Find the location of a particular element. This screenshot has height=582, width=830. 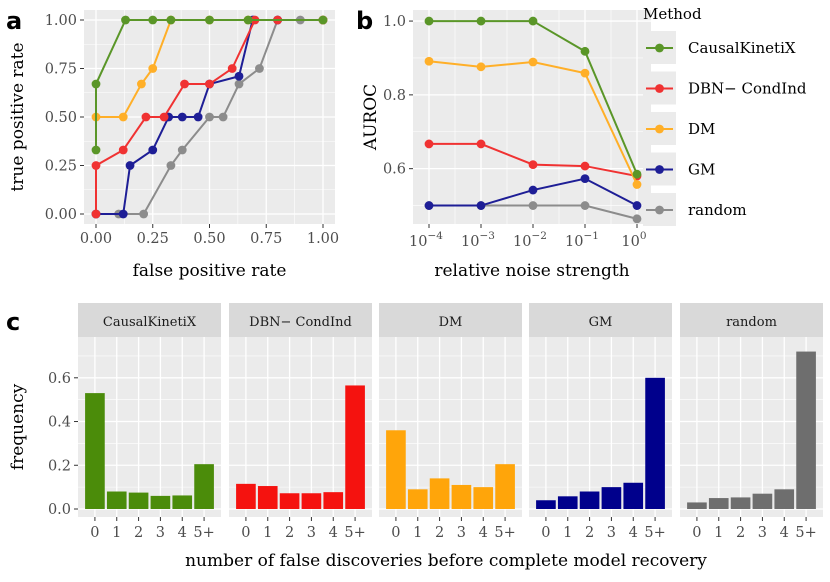

legend-label-dbn-condind: DBN− CondInd is located at coordinates (747, 89).